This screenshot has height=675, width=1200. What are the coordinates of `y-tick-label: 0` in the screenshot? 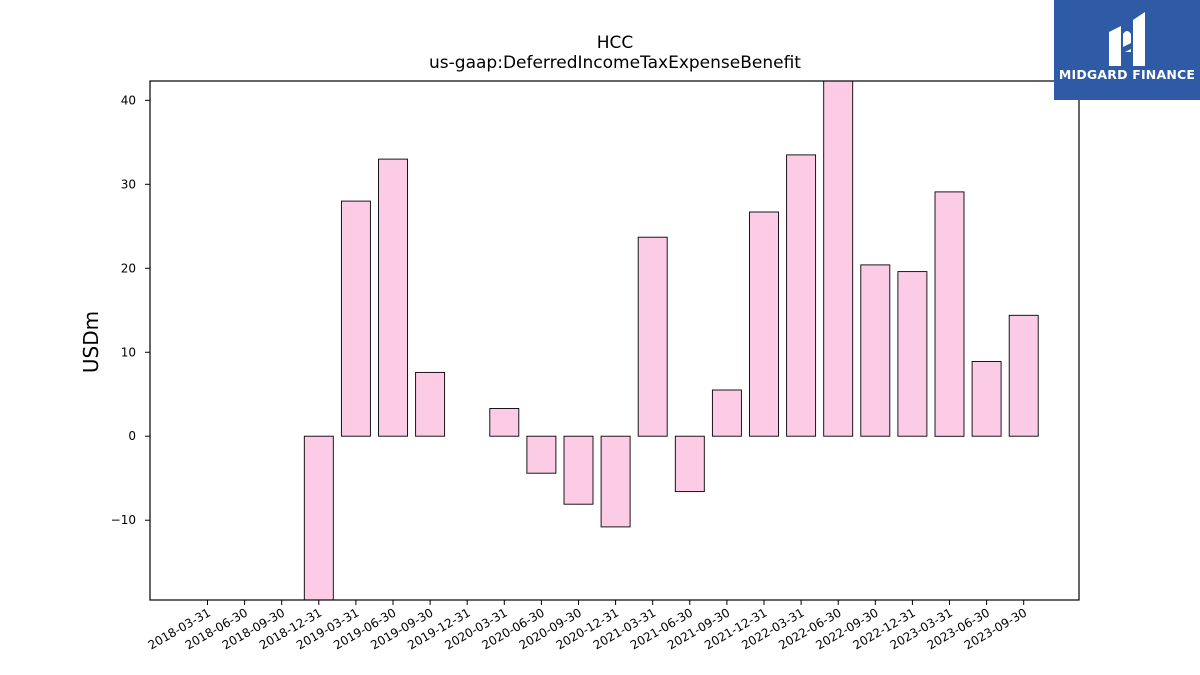 It's located at (132, 436).